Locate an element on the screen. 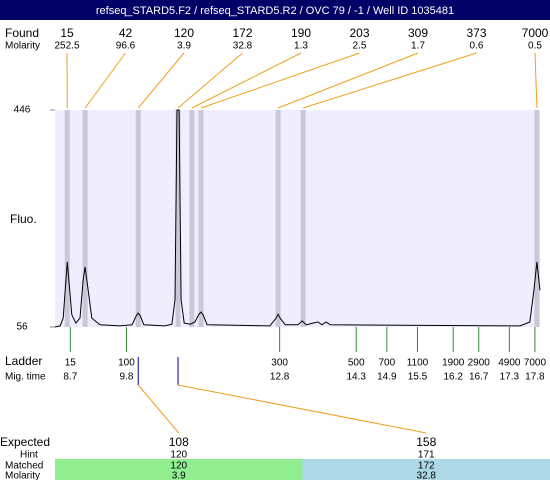 The width and height of the screenshot is (550, 480). found-size: 120 is located at coordinates (184, 33).